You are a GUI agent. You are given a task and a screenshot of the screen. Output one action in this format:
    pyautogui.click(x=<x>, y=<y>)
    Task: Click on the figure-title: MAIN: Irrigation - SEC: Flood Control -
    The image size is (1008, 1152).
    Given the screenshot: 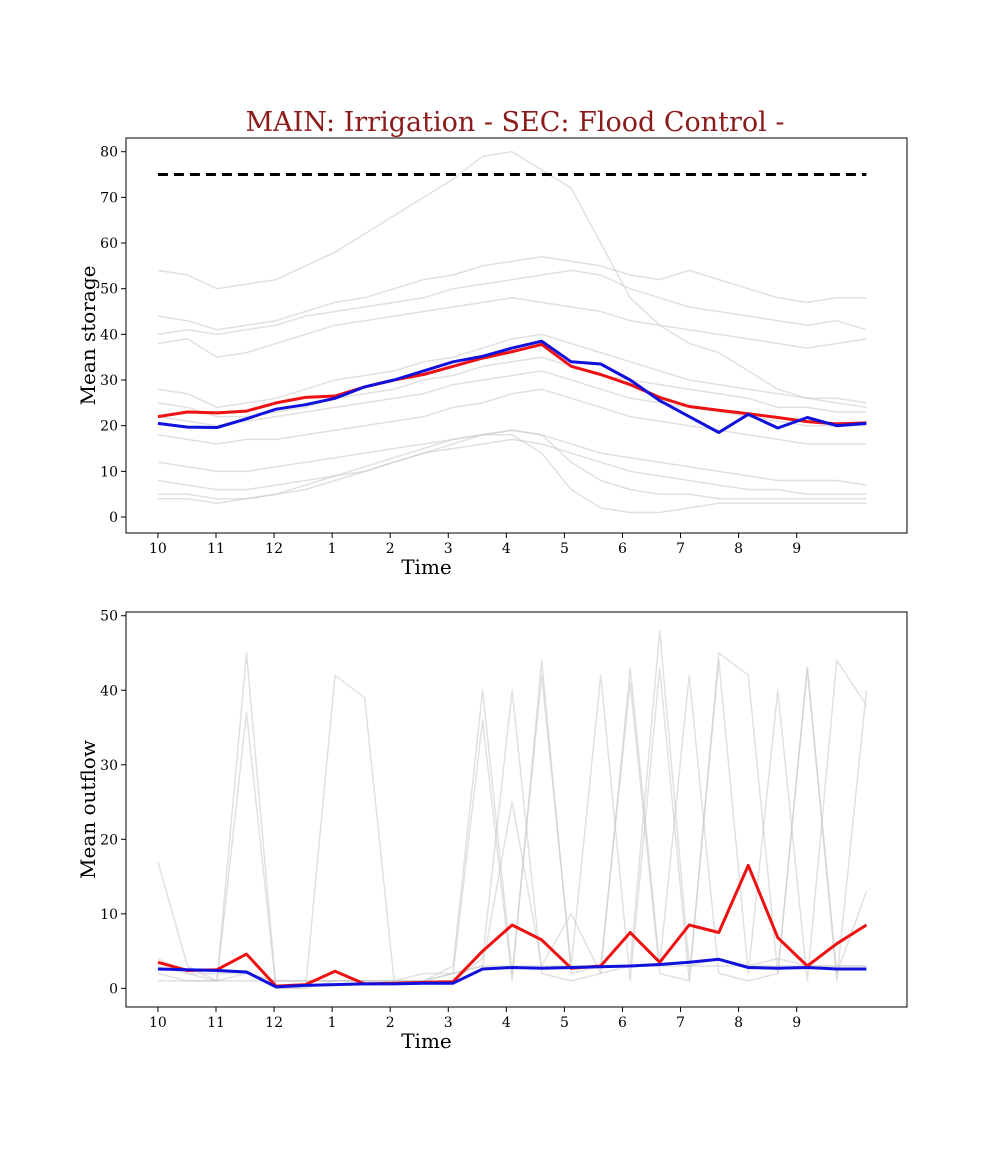 What is the action you would take?
    pyautogui.click(x=514, y=122)
    